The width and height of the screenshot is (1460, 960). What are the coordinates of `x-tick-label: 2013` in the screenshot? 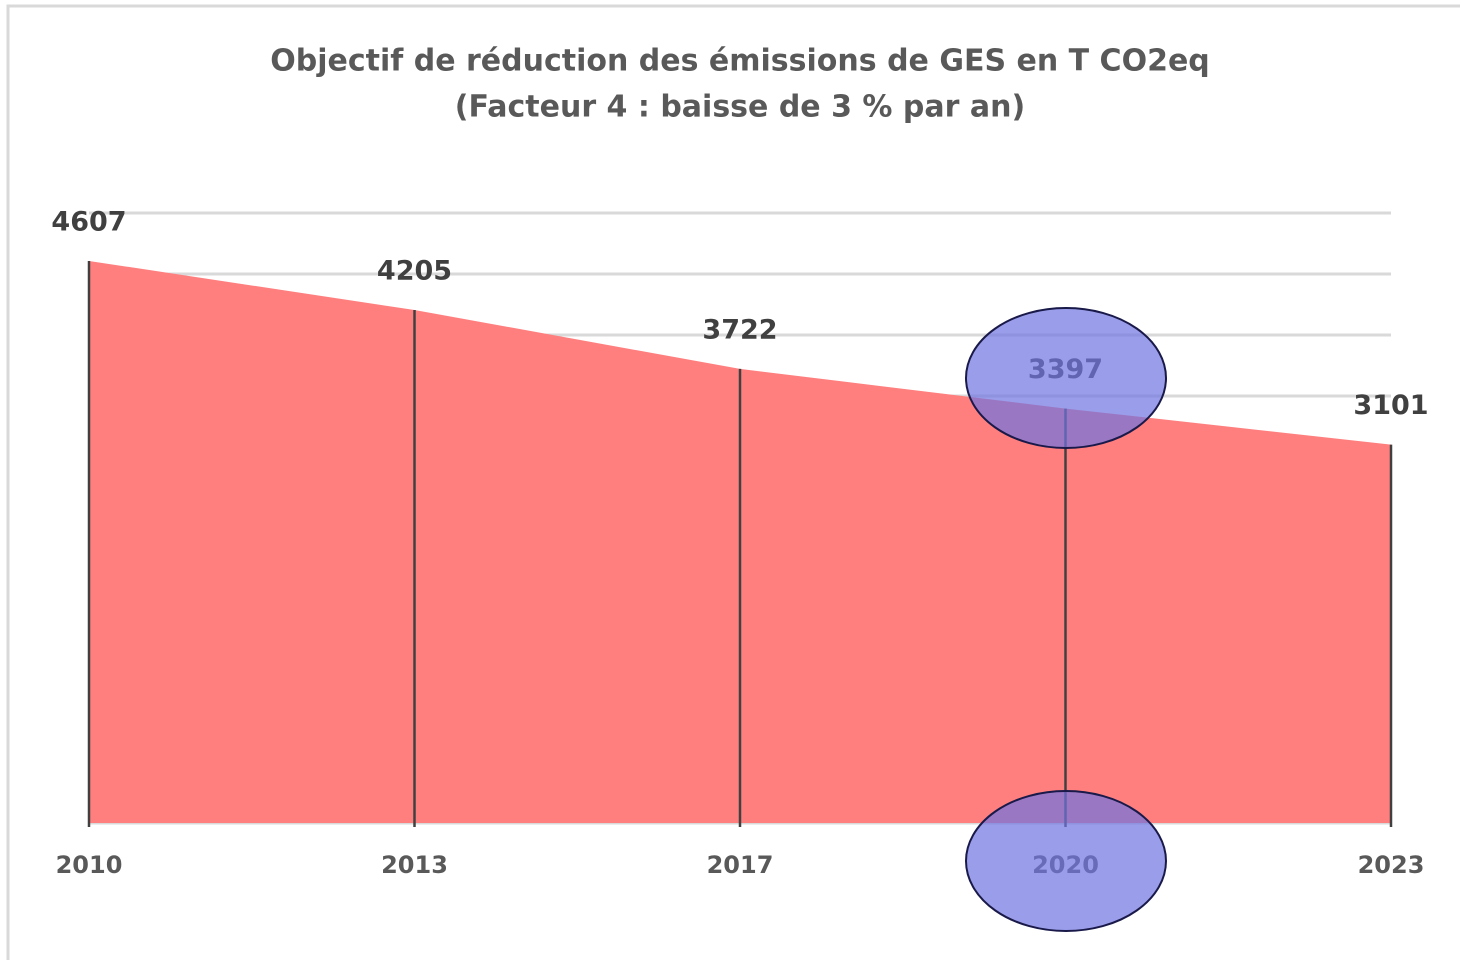 It's located at (414, 865).